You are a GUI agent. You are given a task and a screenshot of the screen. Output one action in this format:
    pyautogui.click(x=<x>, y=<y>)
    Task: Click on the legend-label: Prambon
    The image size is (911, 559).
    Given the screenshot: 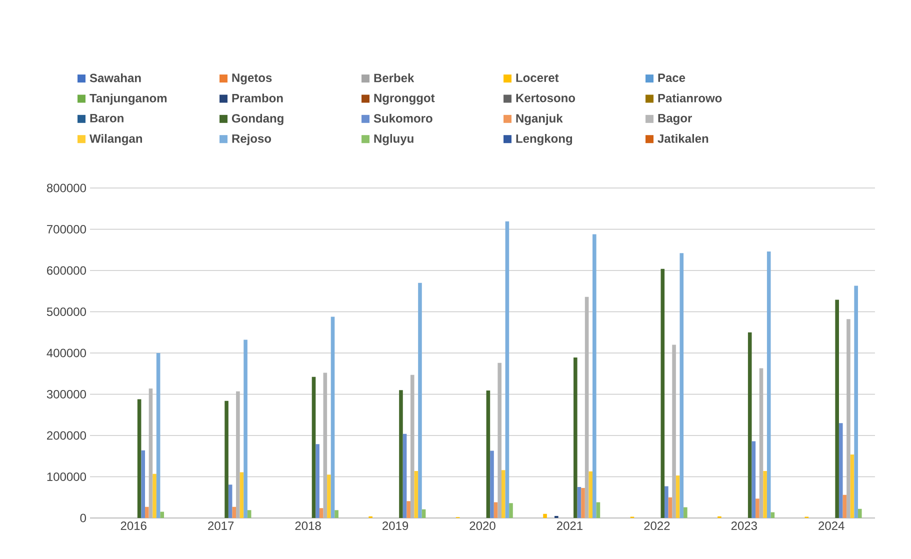 What is the action you would take?
    pyautogui.click(x=257, y=98)
    